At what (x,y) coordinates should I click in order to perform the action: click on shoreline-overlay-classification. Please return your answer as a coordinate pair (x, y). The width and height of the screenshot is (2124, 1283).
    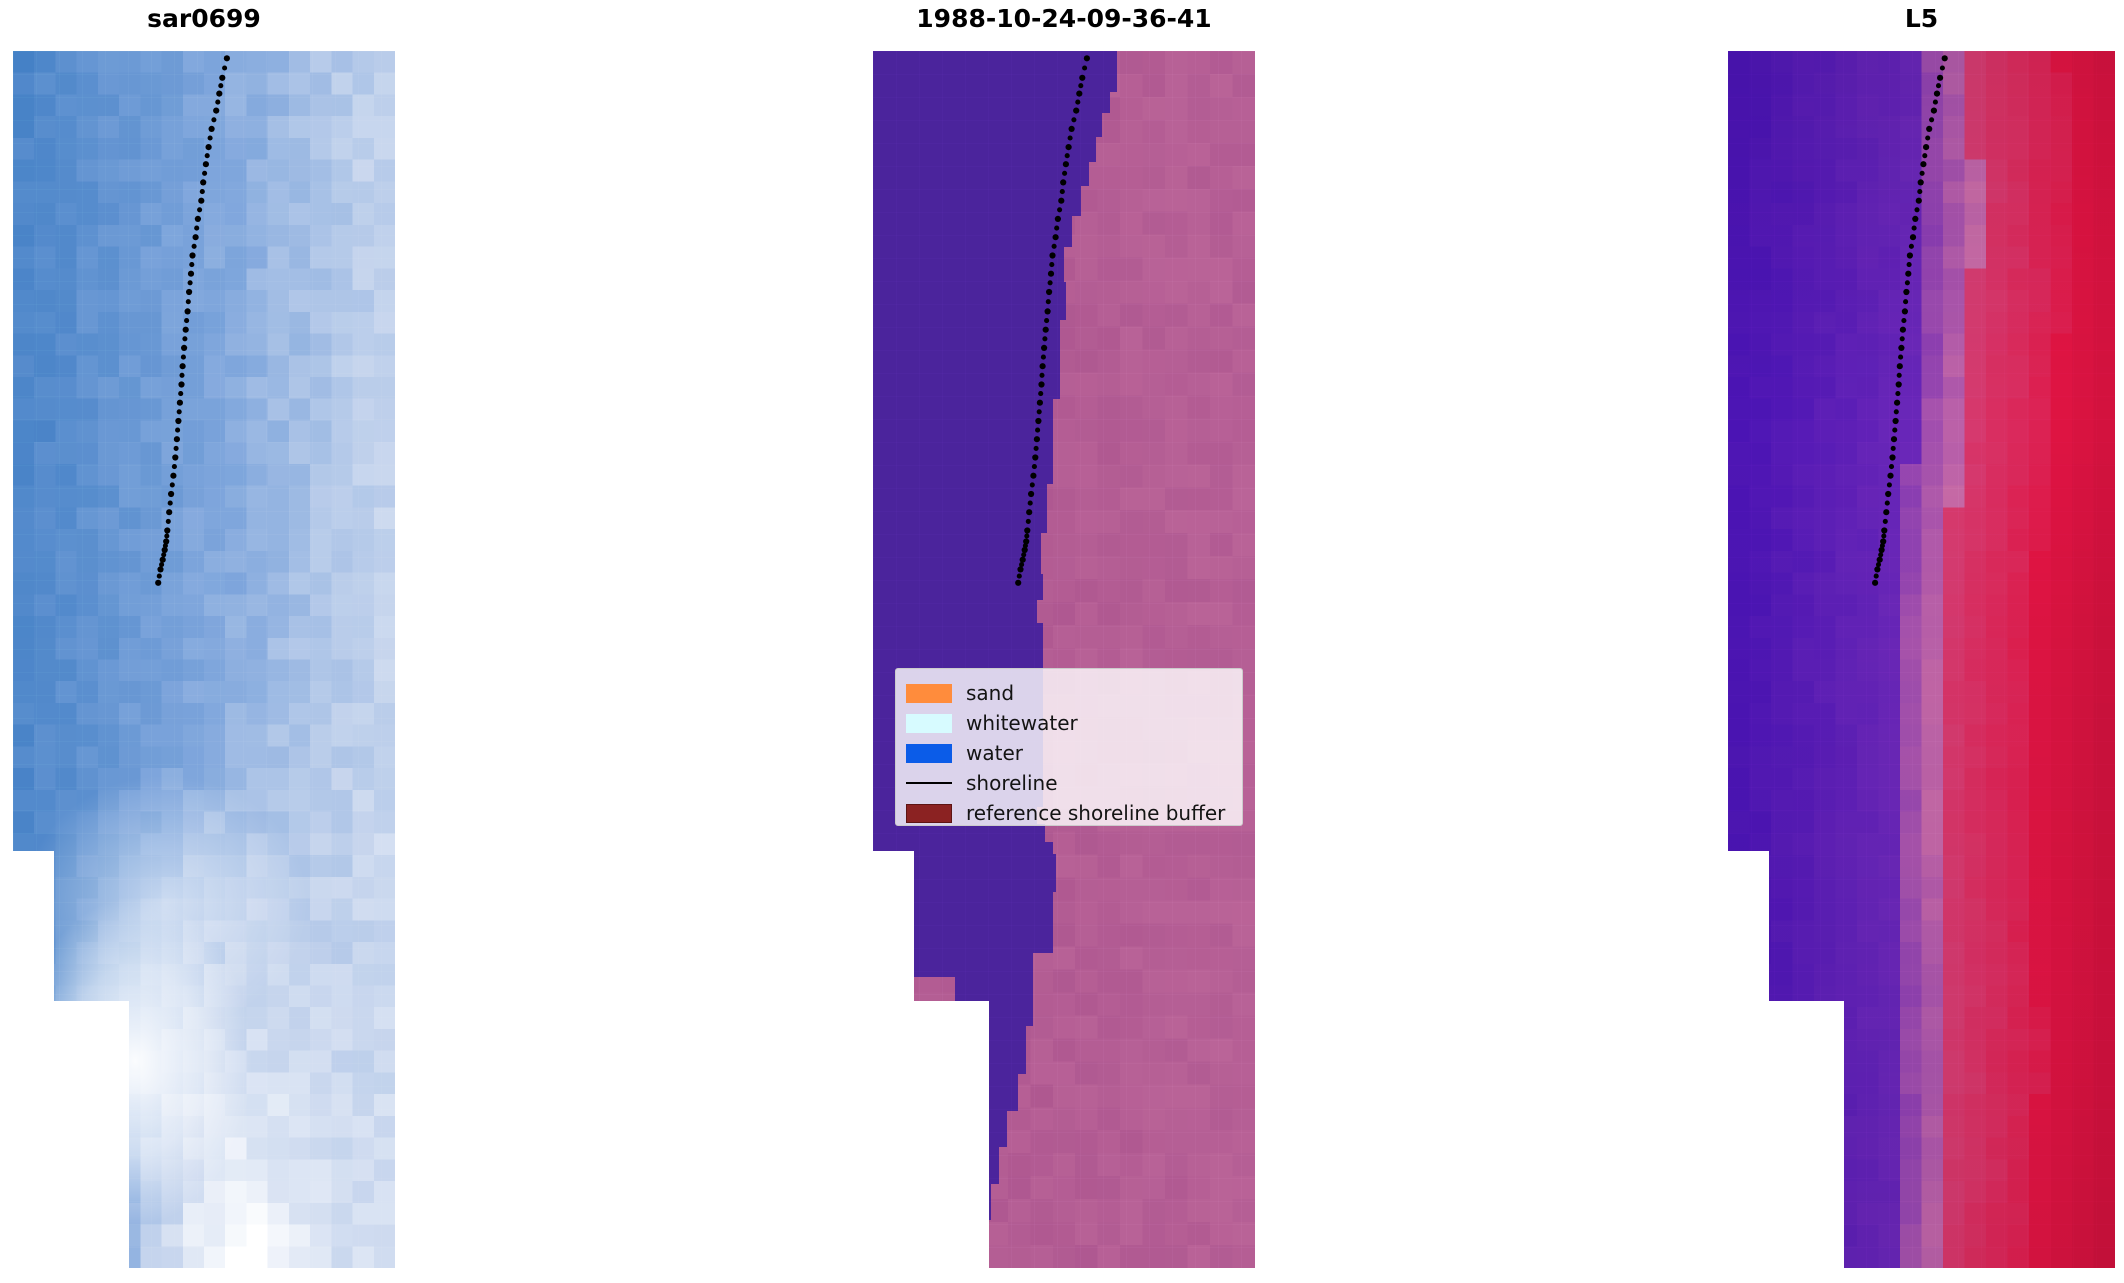
    Looking at the image, I should click on (1052, 320).